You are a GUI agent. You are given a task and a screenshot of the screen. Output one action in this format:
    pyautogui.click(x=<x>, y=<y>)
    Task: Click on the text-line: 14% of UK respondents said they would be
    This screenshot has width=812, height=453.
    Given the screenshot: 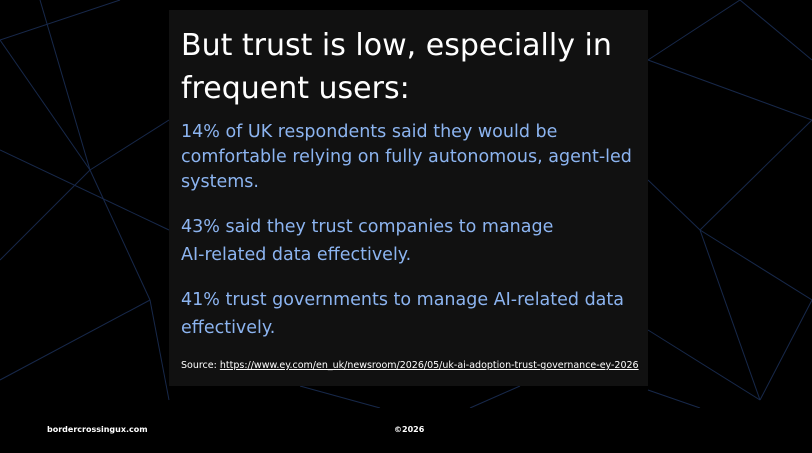 What is the action you would take?
    pyautogui.click(x=369, y=132)
    